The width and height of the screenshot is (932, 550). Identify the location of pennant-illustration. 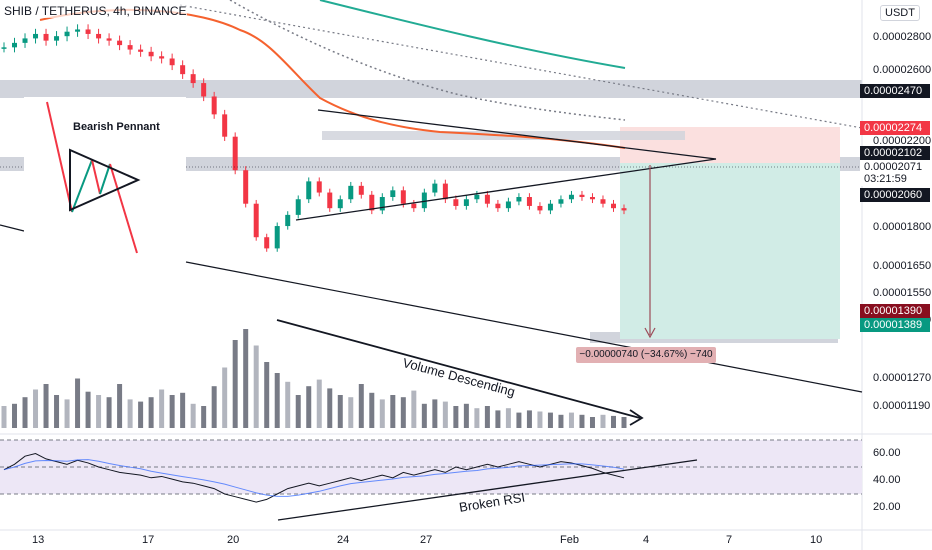
(93, 177).